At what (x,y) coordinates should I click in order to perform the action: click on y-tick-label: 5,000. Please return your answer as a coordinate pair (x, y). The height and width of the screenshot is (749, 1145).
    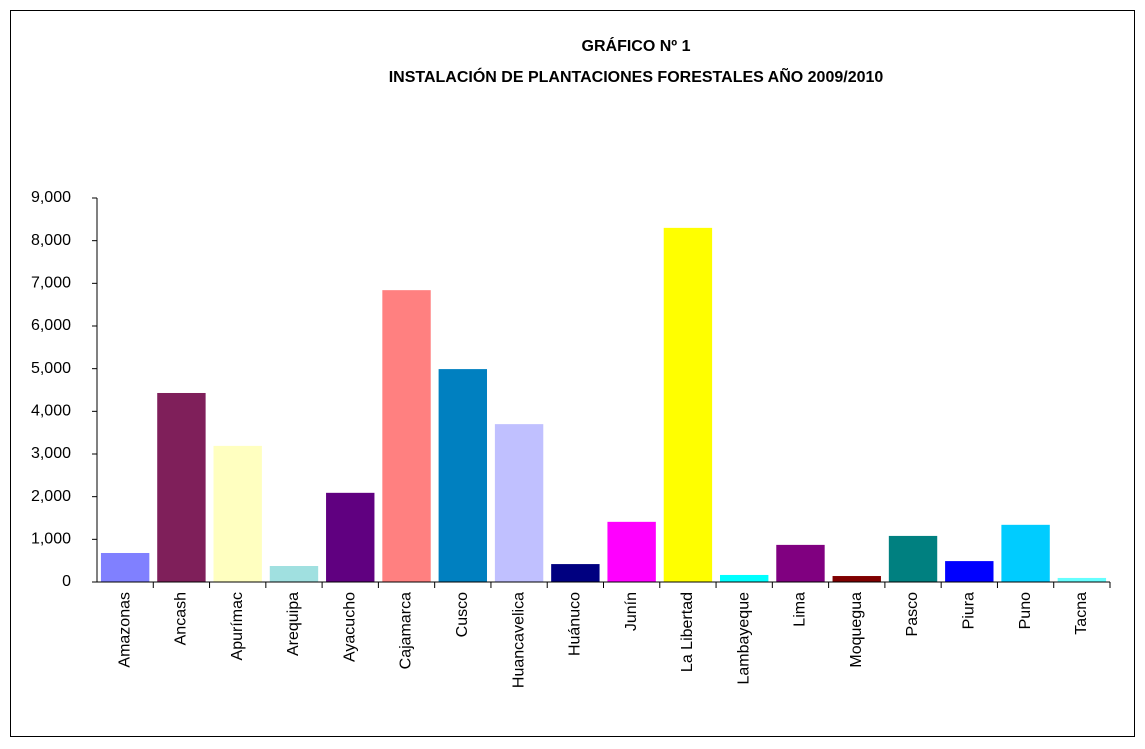
    Looking at the image, I should click on (51, 368).